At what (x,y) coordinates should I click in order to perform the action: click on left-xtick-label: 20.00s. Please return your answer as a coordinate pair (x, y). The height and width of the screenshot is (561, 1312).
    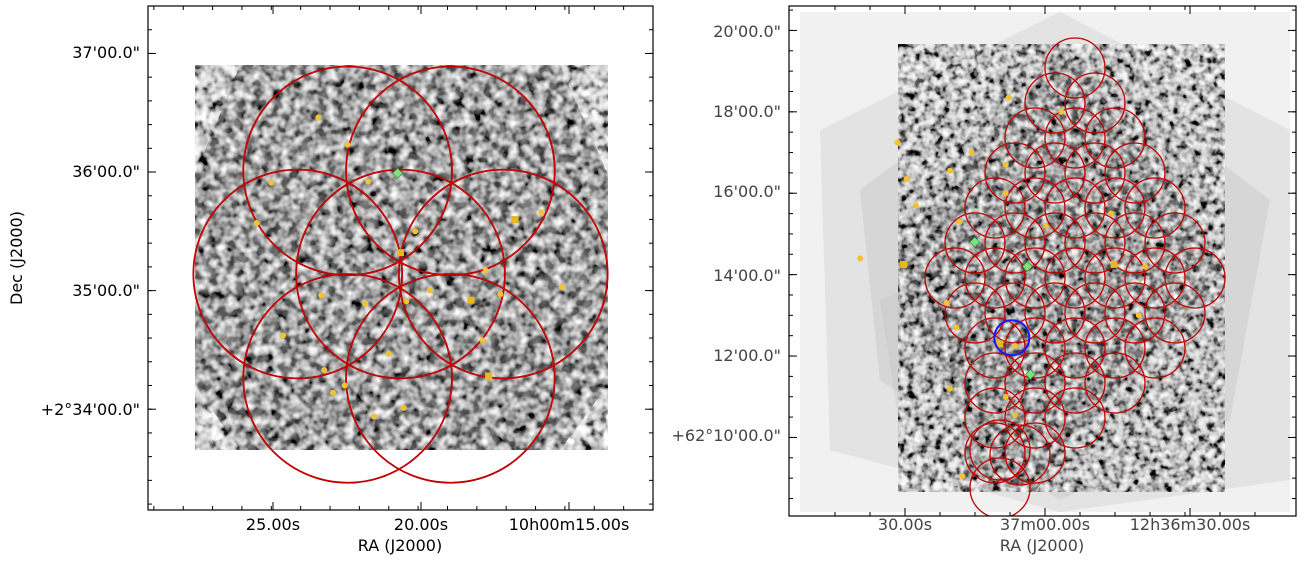
    Looking at the image, I should click on (421, 524).